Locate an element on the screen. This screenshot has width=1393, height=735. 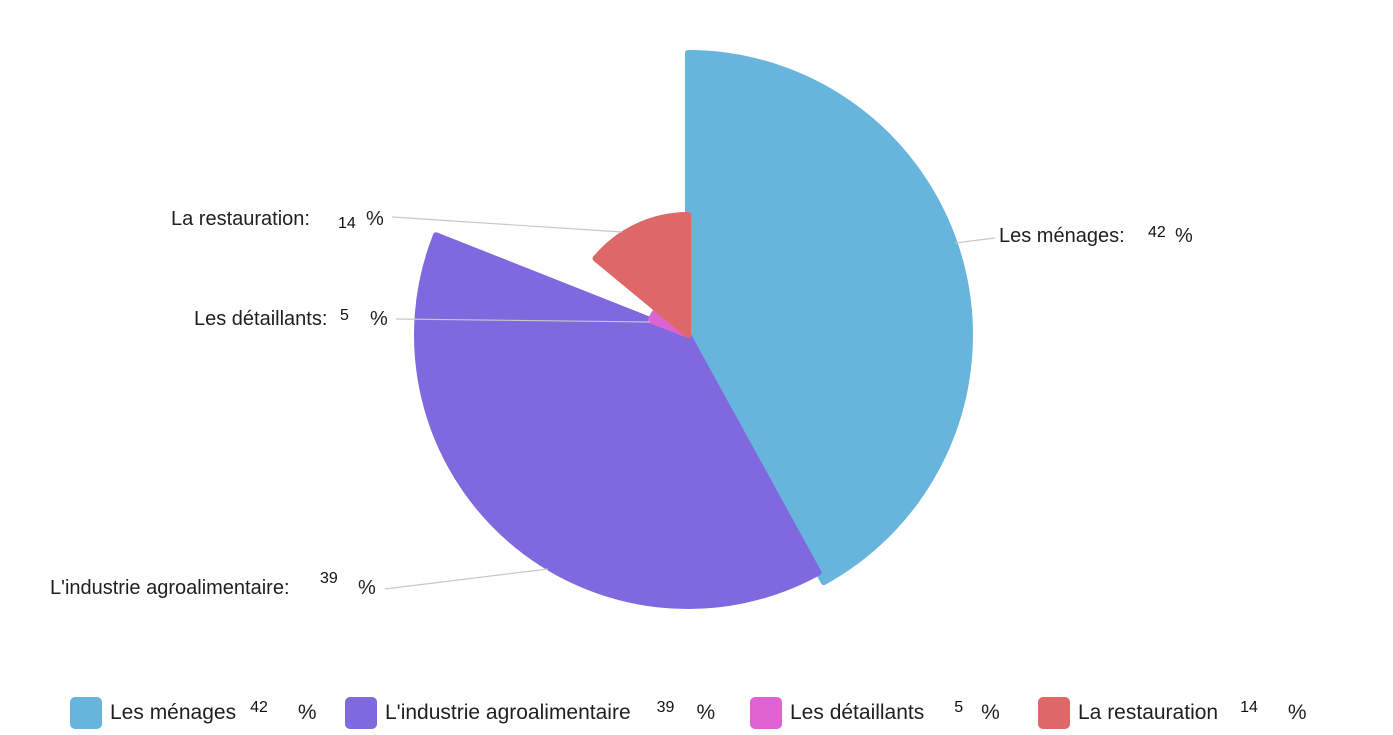
callout-value-0: 42 is located at coordinates (1157, 232).